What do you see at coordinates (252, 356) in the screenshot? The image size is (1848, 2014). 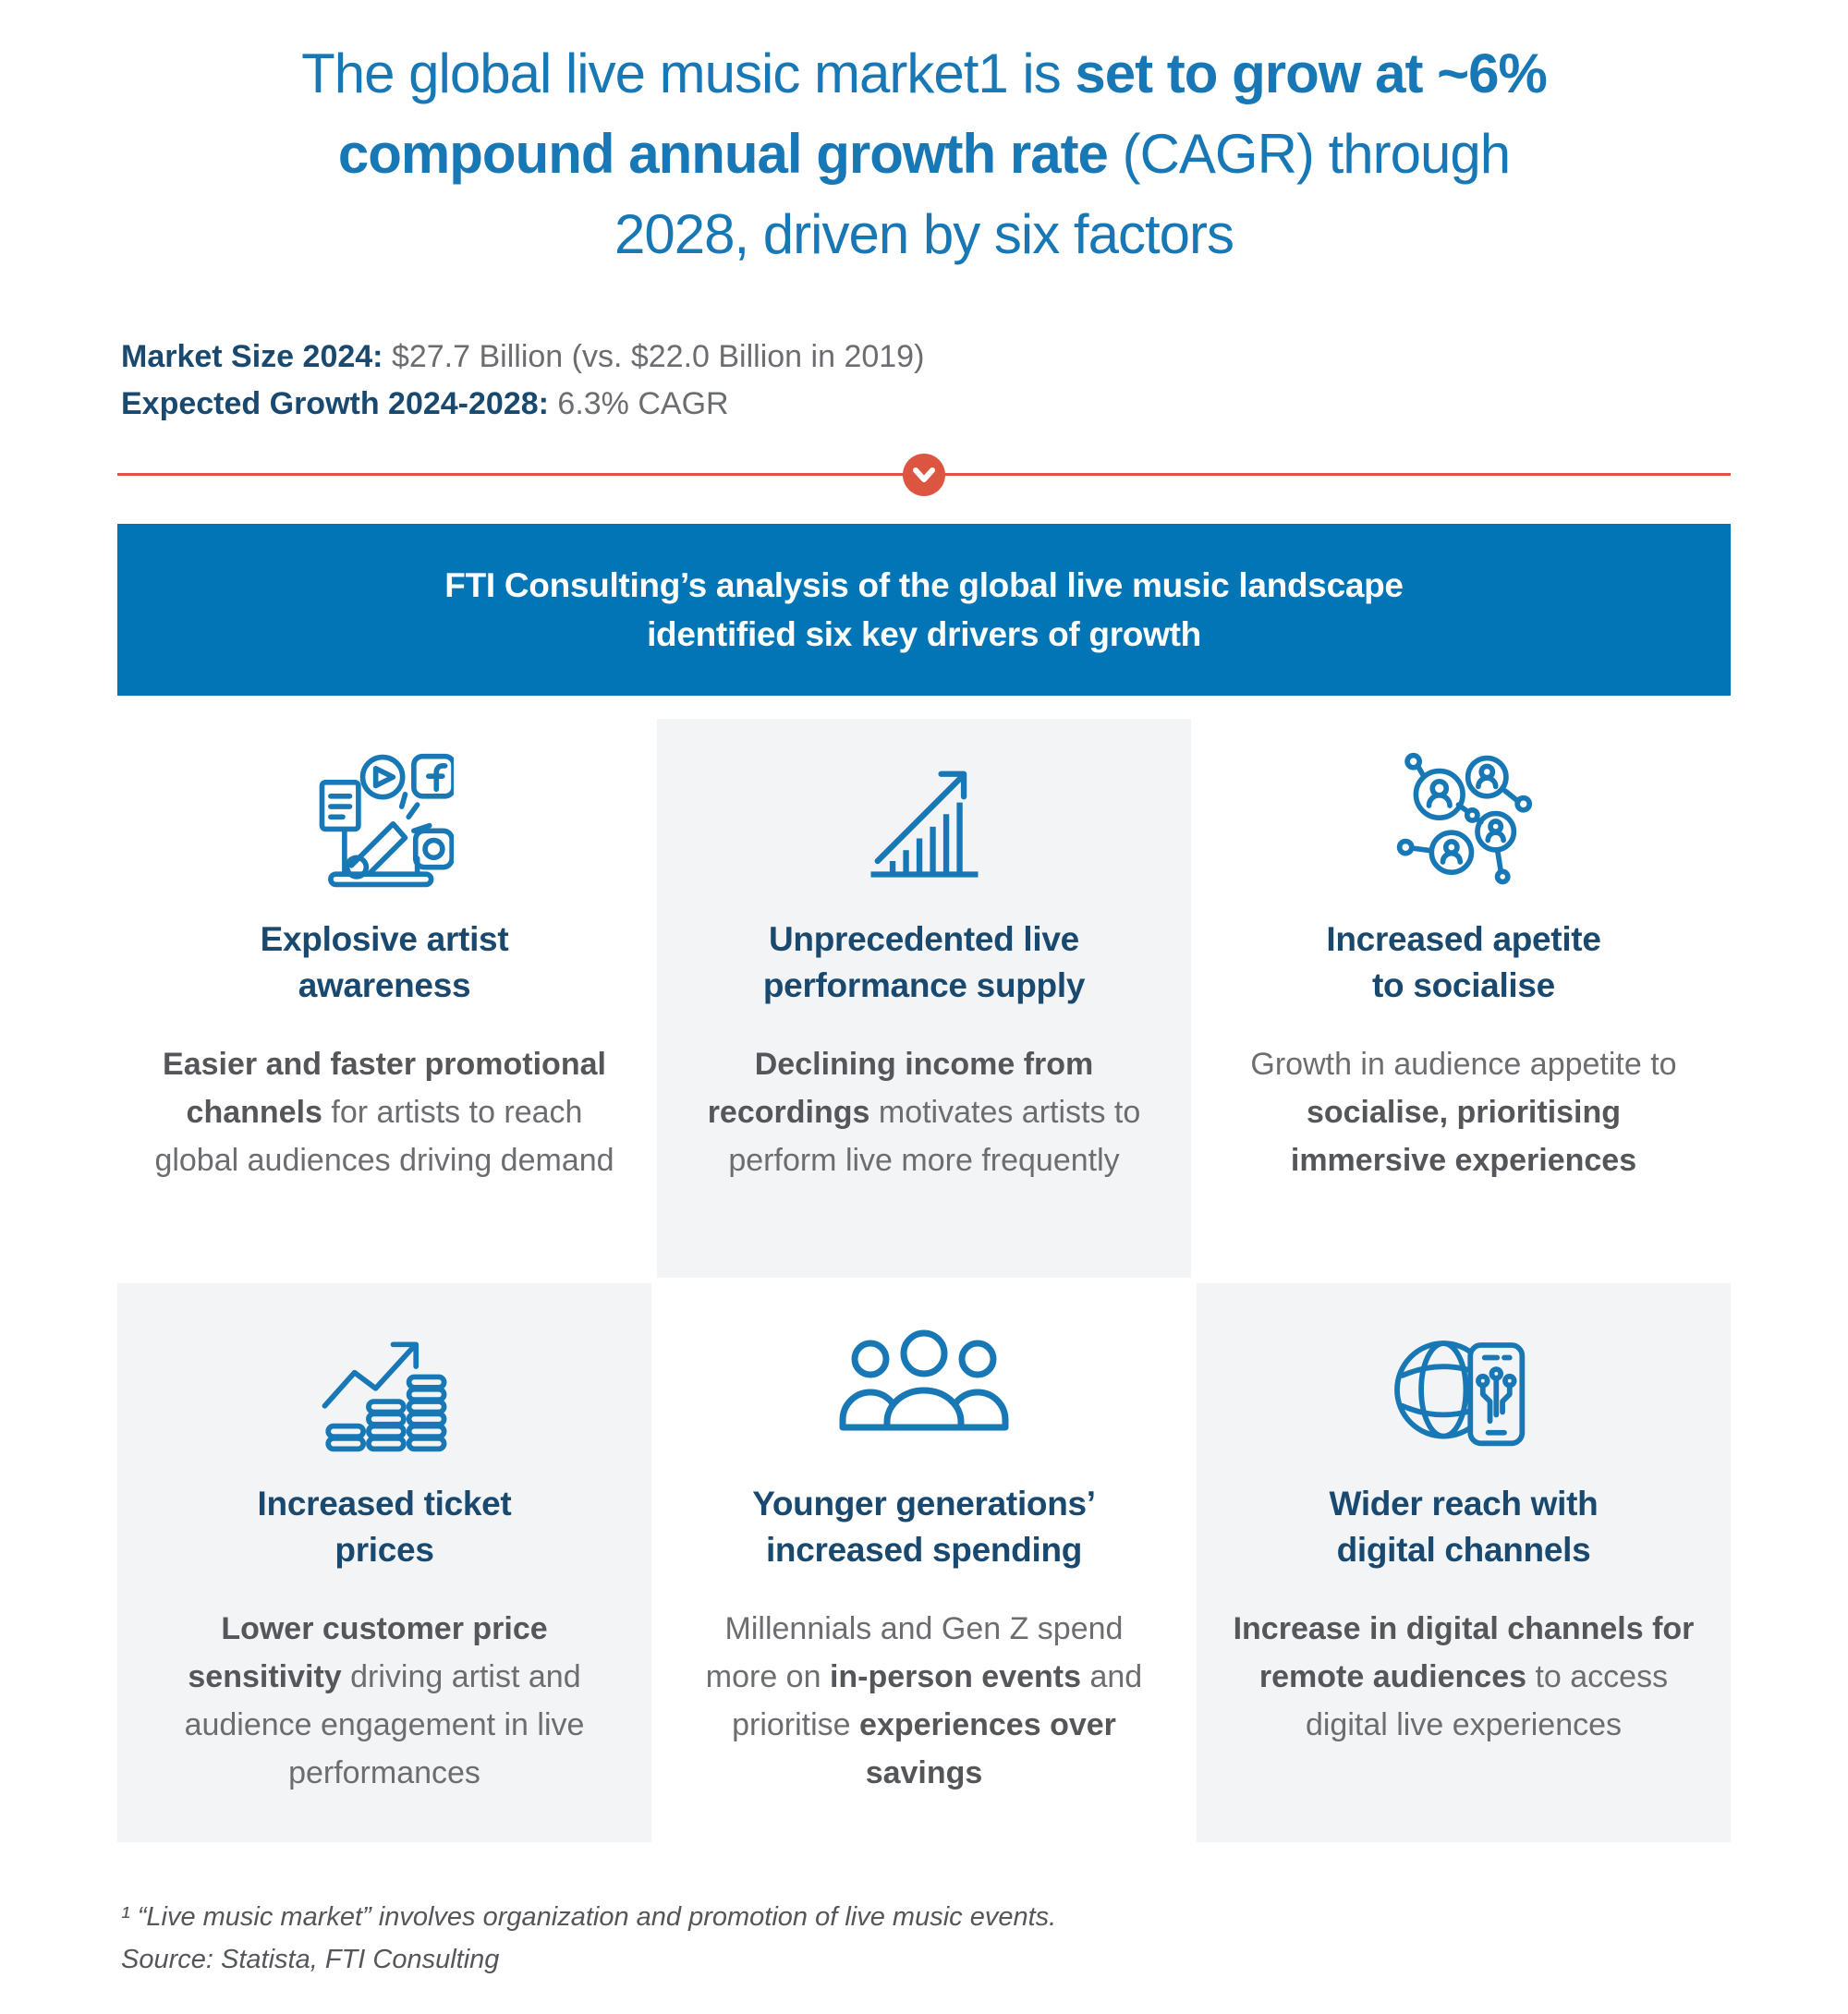 I see `market-size-label: Market Size 2024:` at bounding box center [252, 356].